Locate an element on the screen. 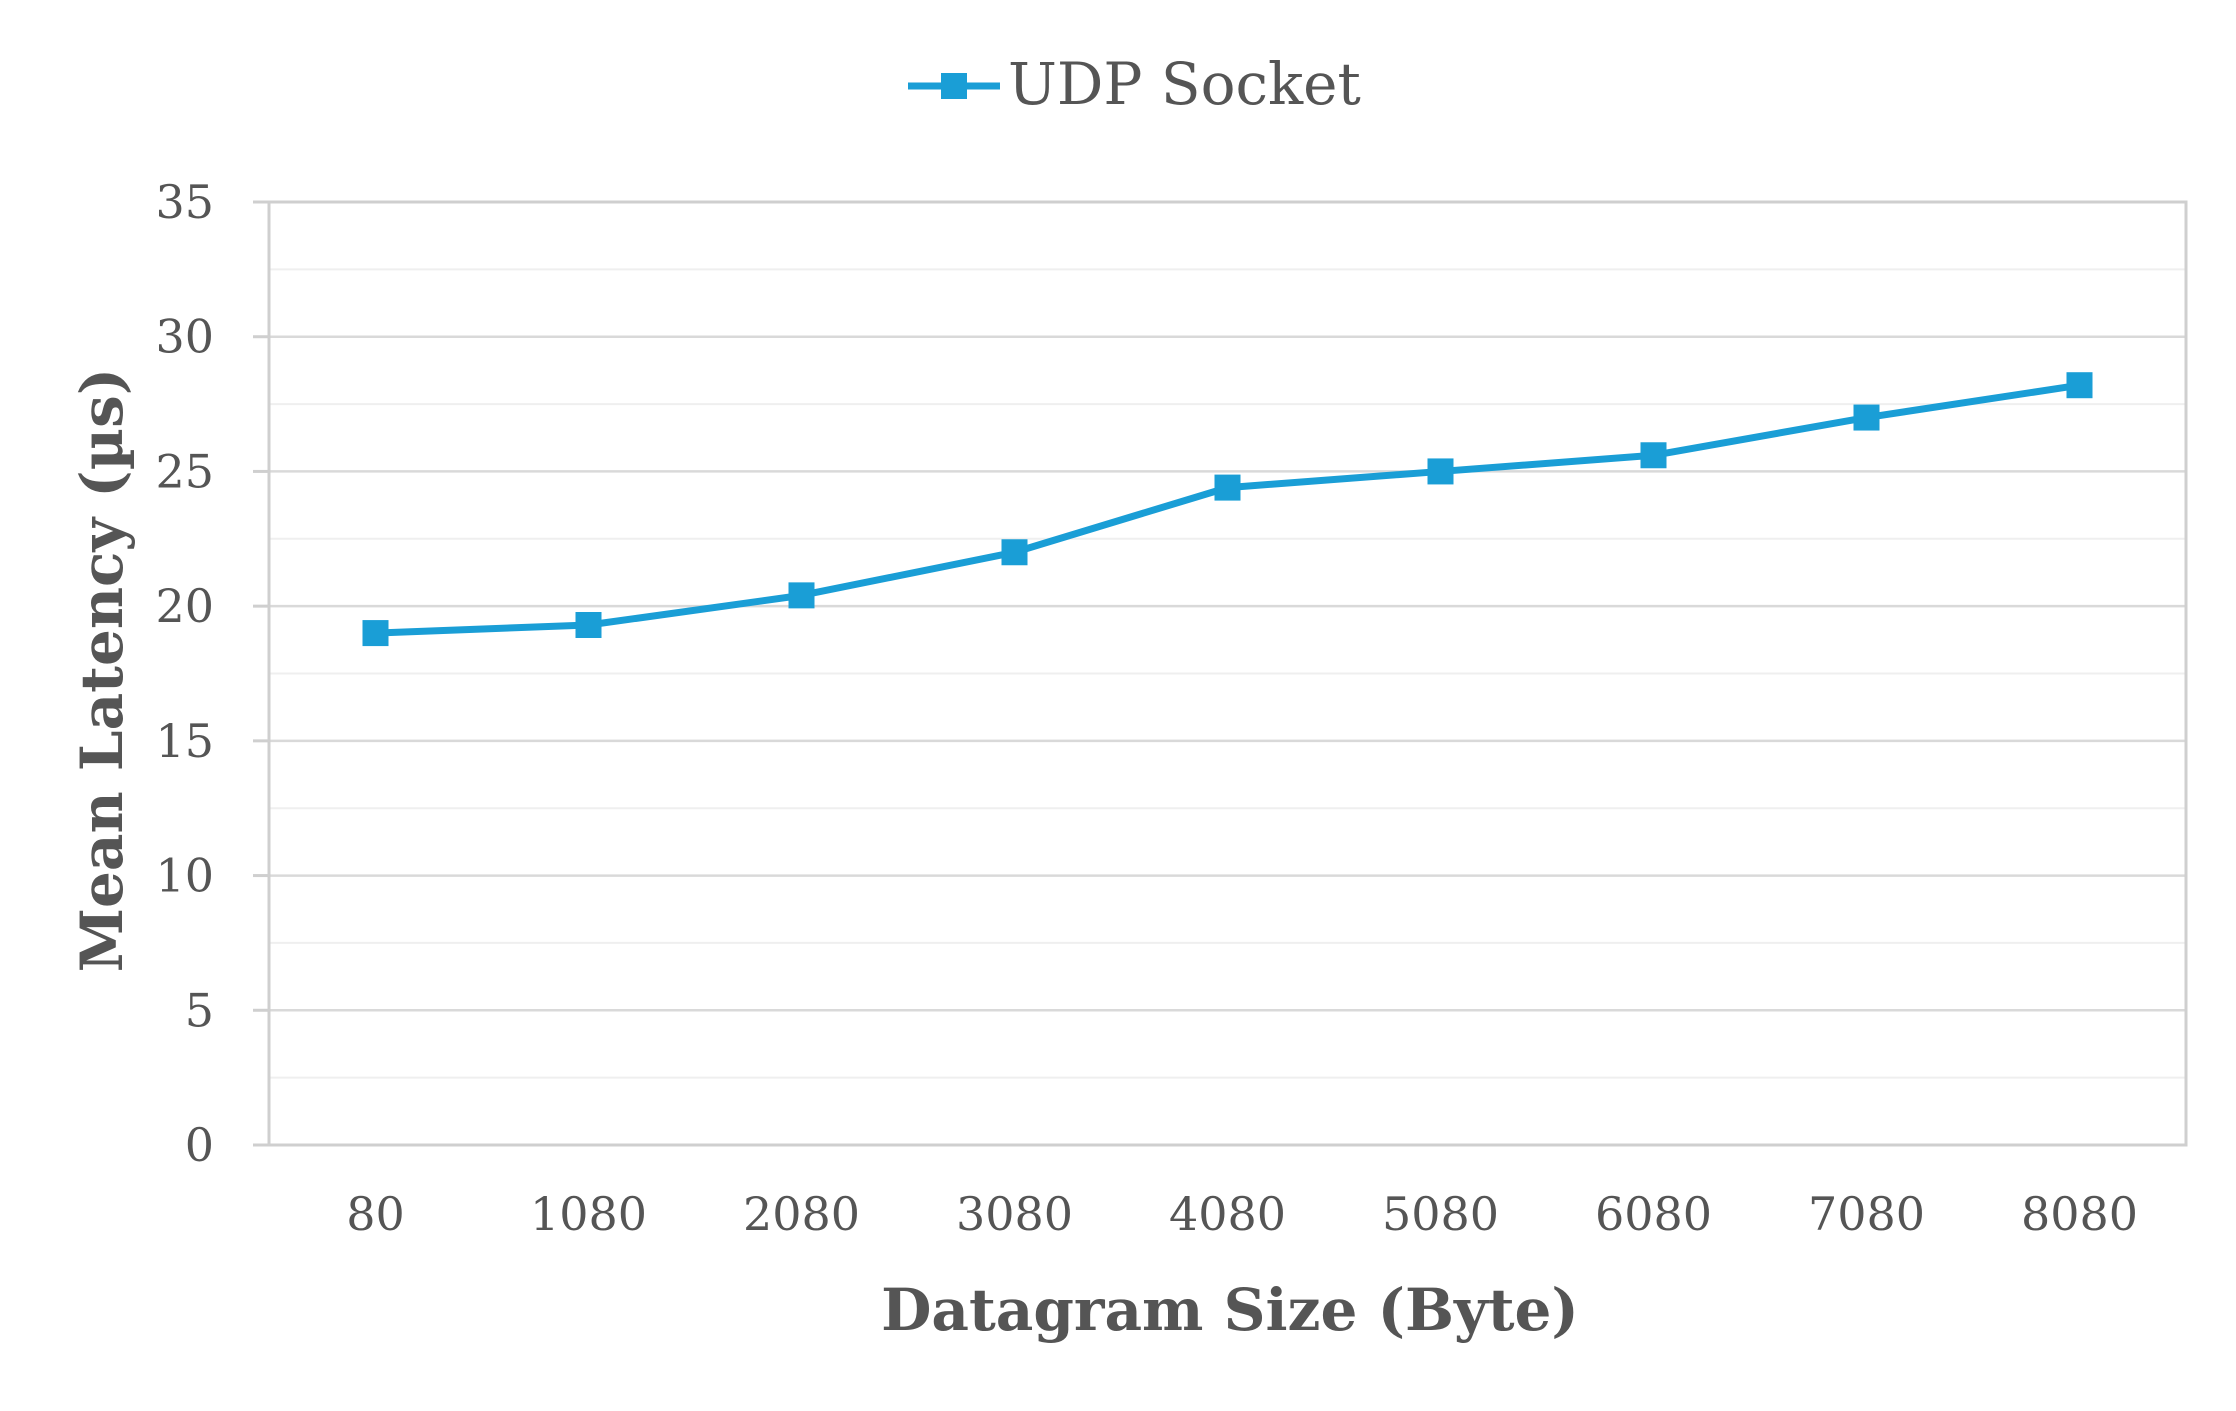 This screenshot has height=1411, width=2236. y-tick-label: 5 is located at coordinates (199, 1010).